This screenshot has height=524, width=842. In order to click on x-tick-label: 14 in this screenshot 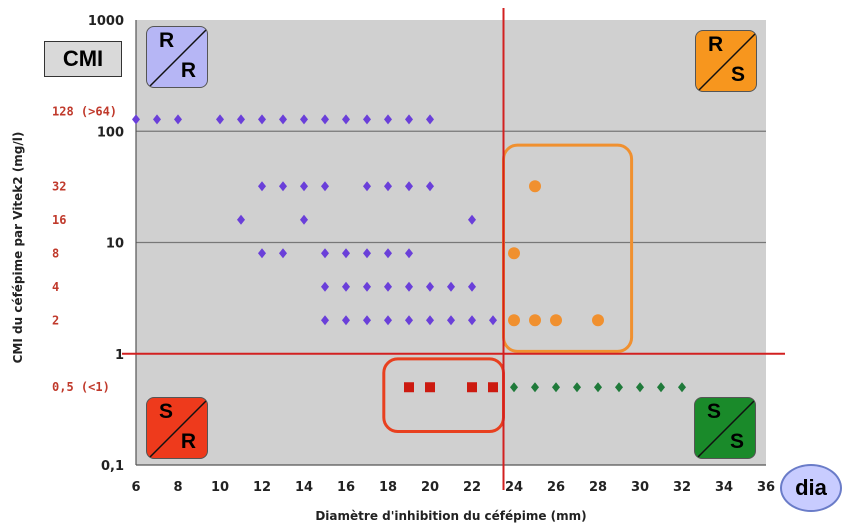, I will do `click(304, 487)`.